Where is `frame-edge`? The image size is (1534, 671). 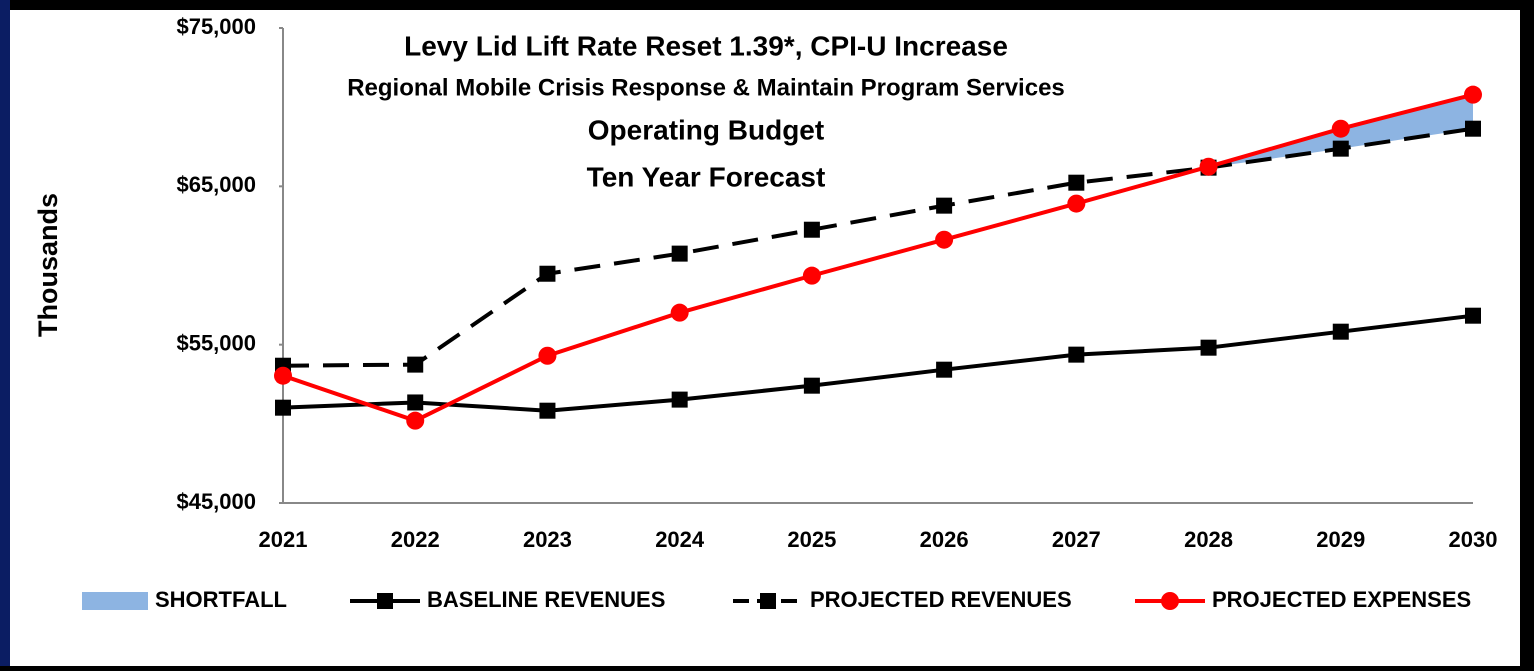
frame-edge is located at coordinates (5, 333).